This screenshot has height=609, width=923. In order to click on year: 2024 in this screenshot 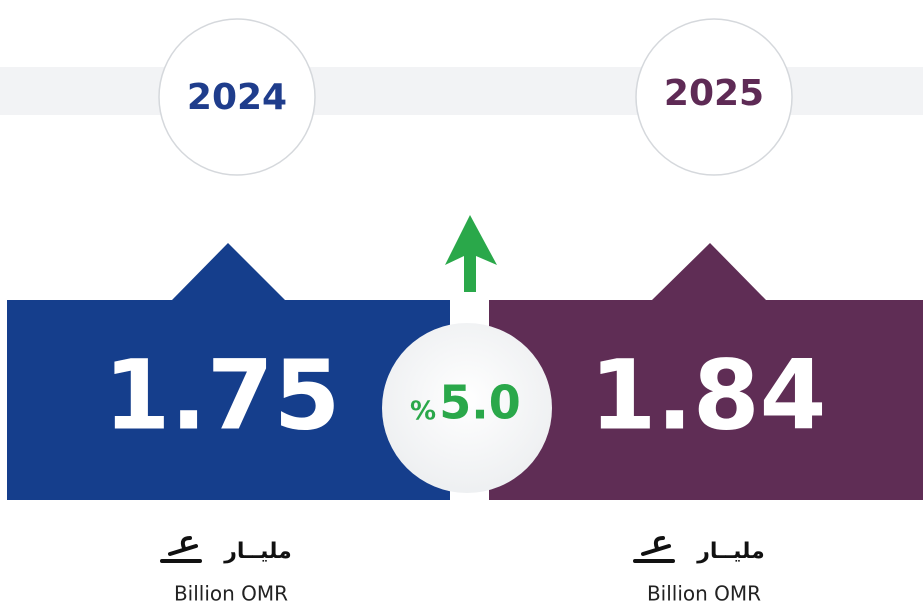, I will do `click(237, 97)`.